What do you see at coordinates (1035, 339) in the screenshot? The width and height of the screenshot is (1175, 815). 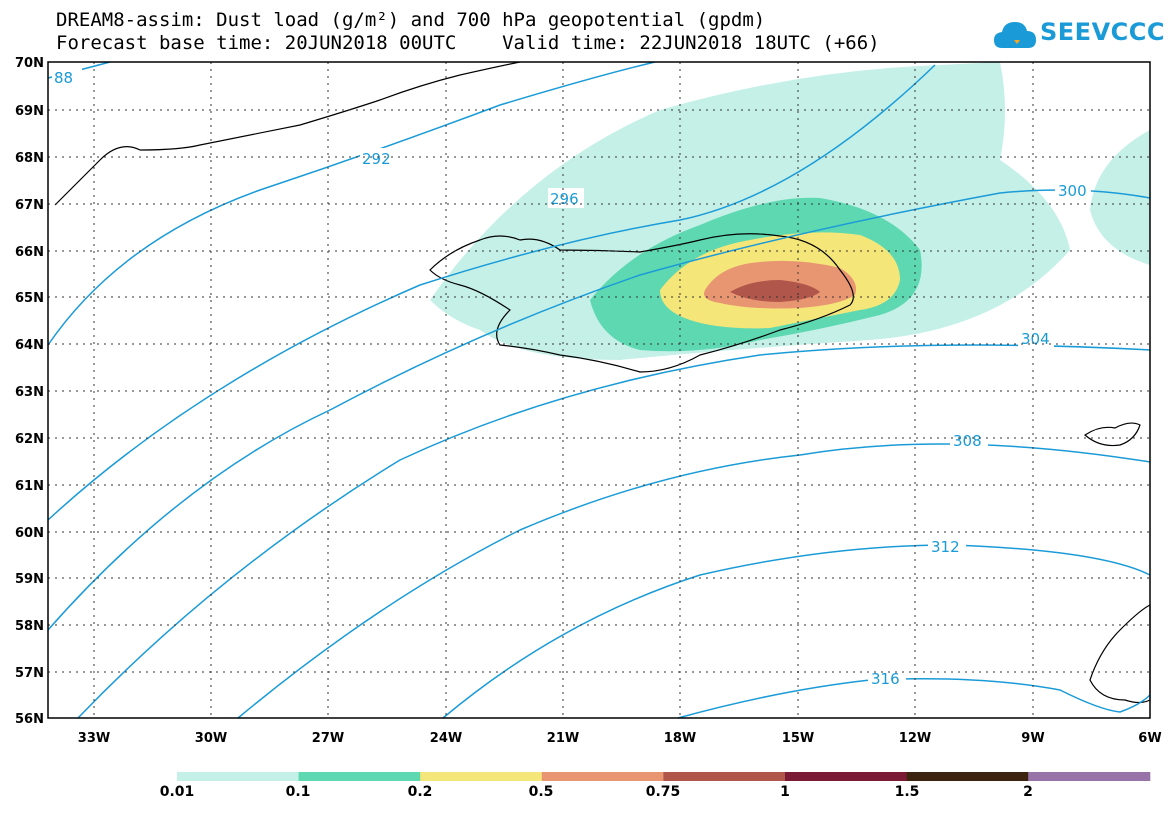 I see `contour-label-304: 304` at bounding box center [1035, 339].